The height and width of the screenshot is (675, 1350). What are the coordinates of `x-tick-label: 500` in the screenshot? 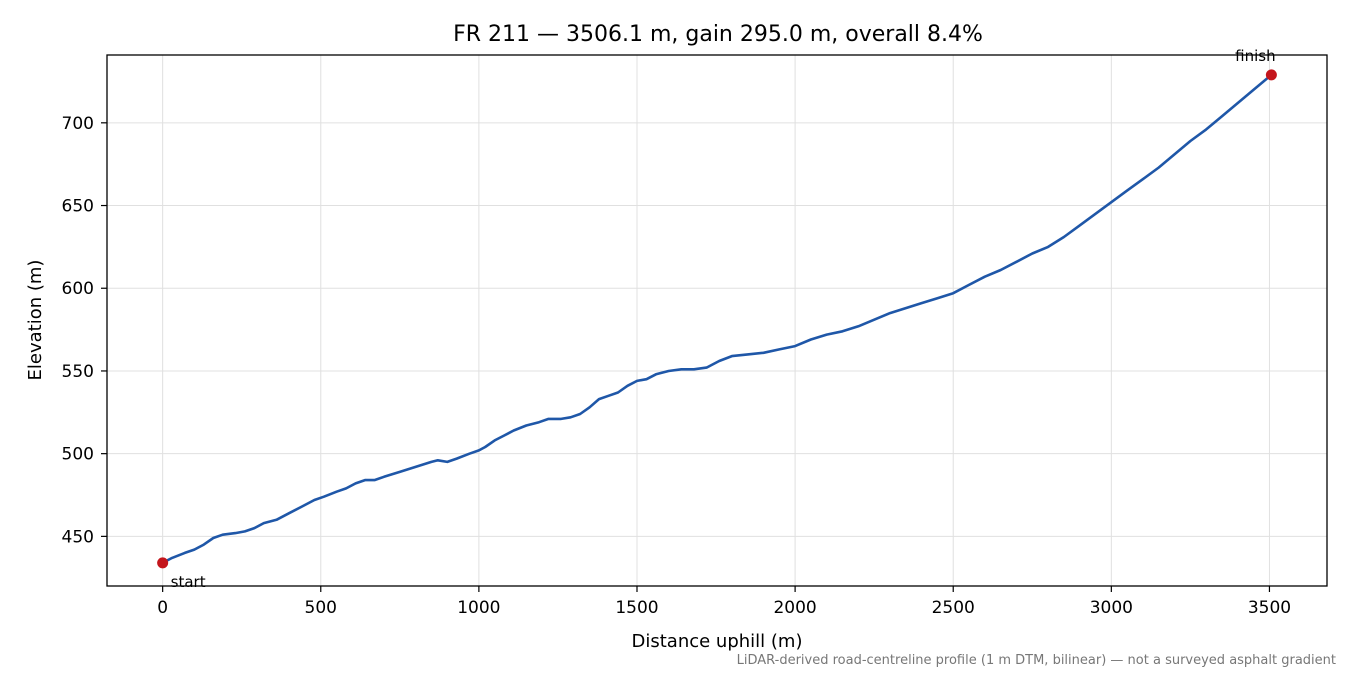 It's located at (321, 608).